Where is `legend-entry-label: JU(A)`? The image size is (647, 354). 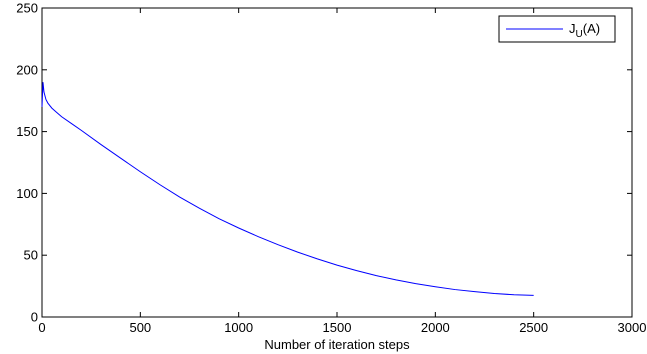 legend-entry-label: JU(A) is located at coordinates (584, 30).